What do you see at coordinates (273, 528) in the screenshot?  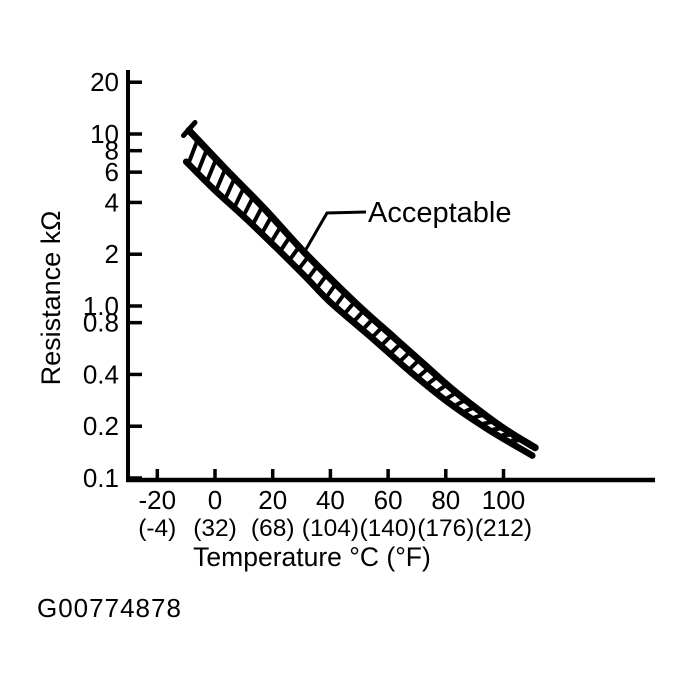 I see `x-tick-label-fahrenheit: (68)` at bounding box center [273, 528].